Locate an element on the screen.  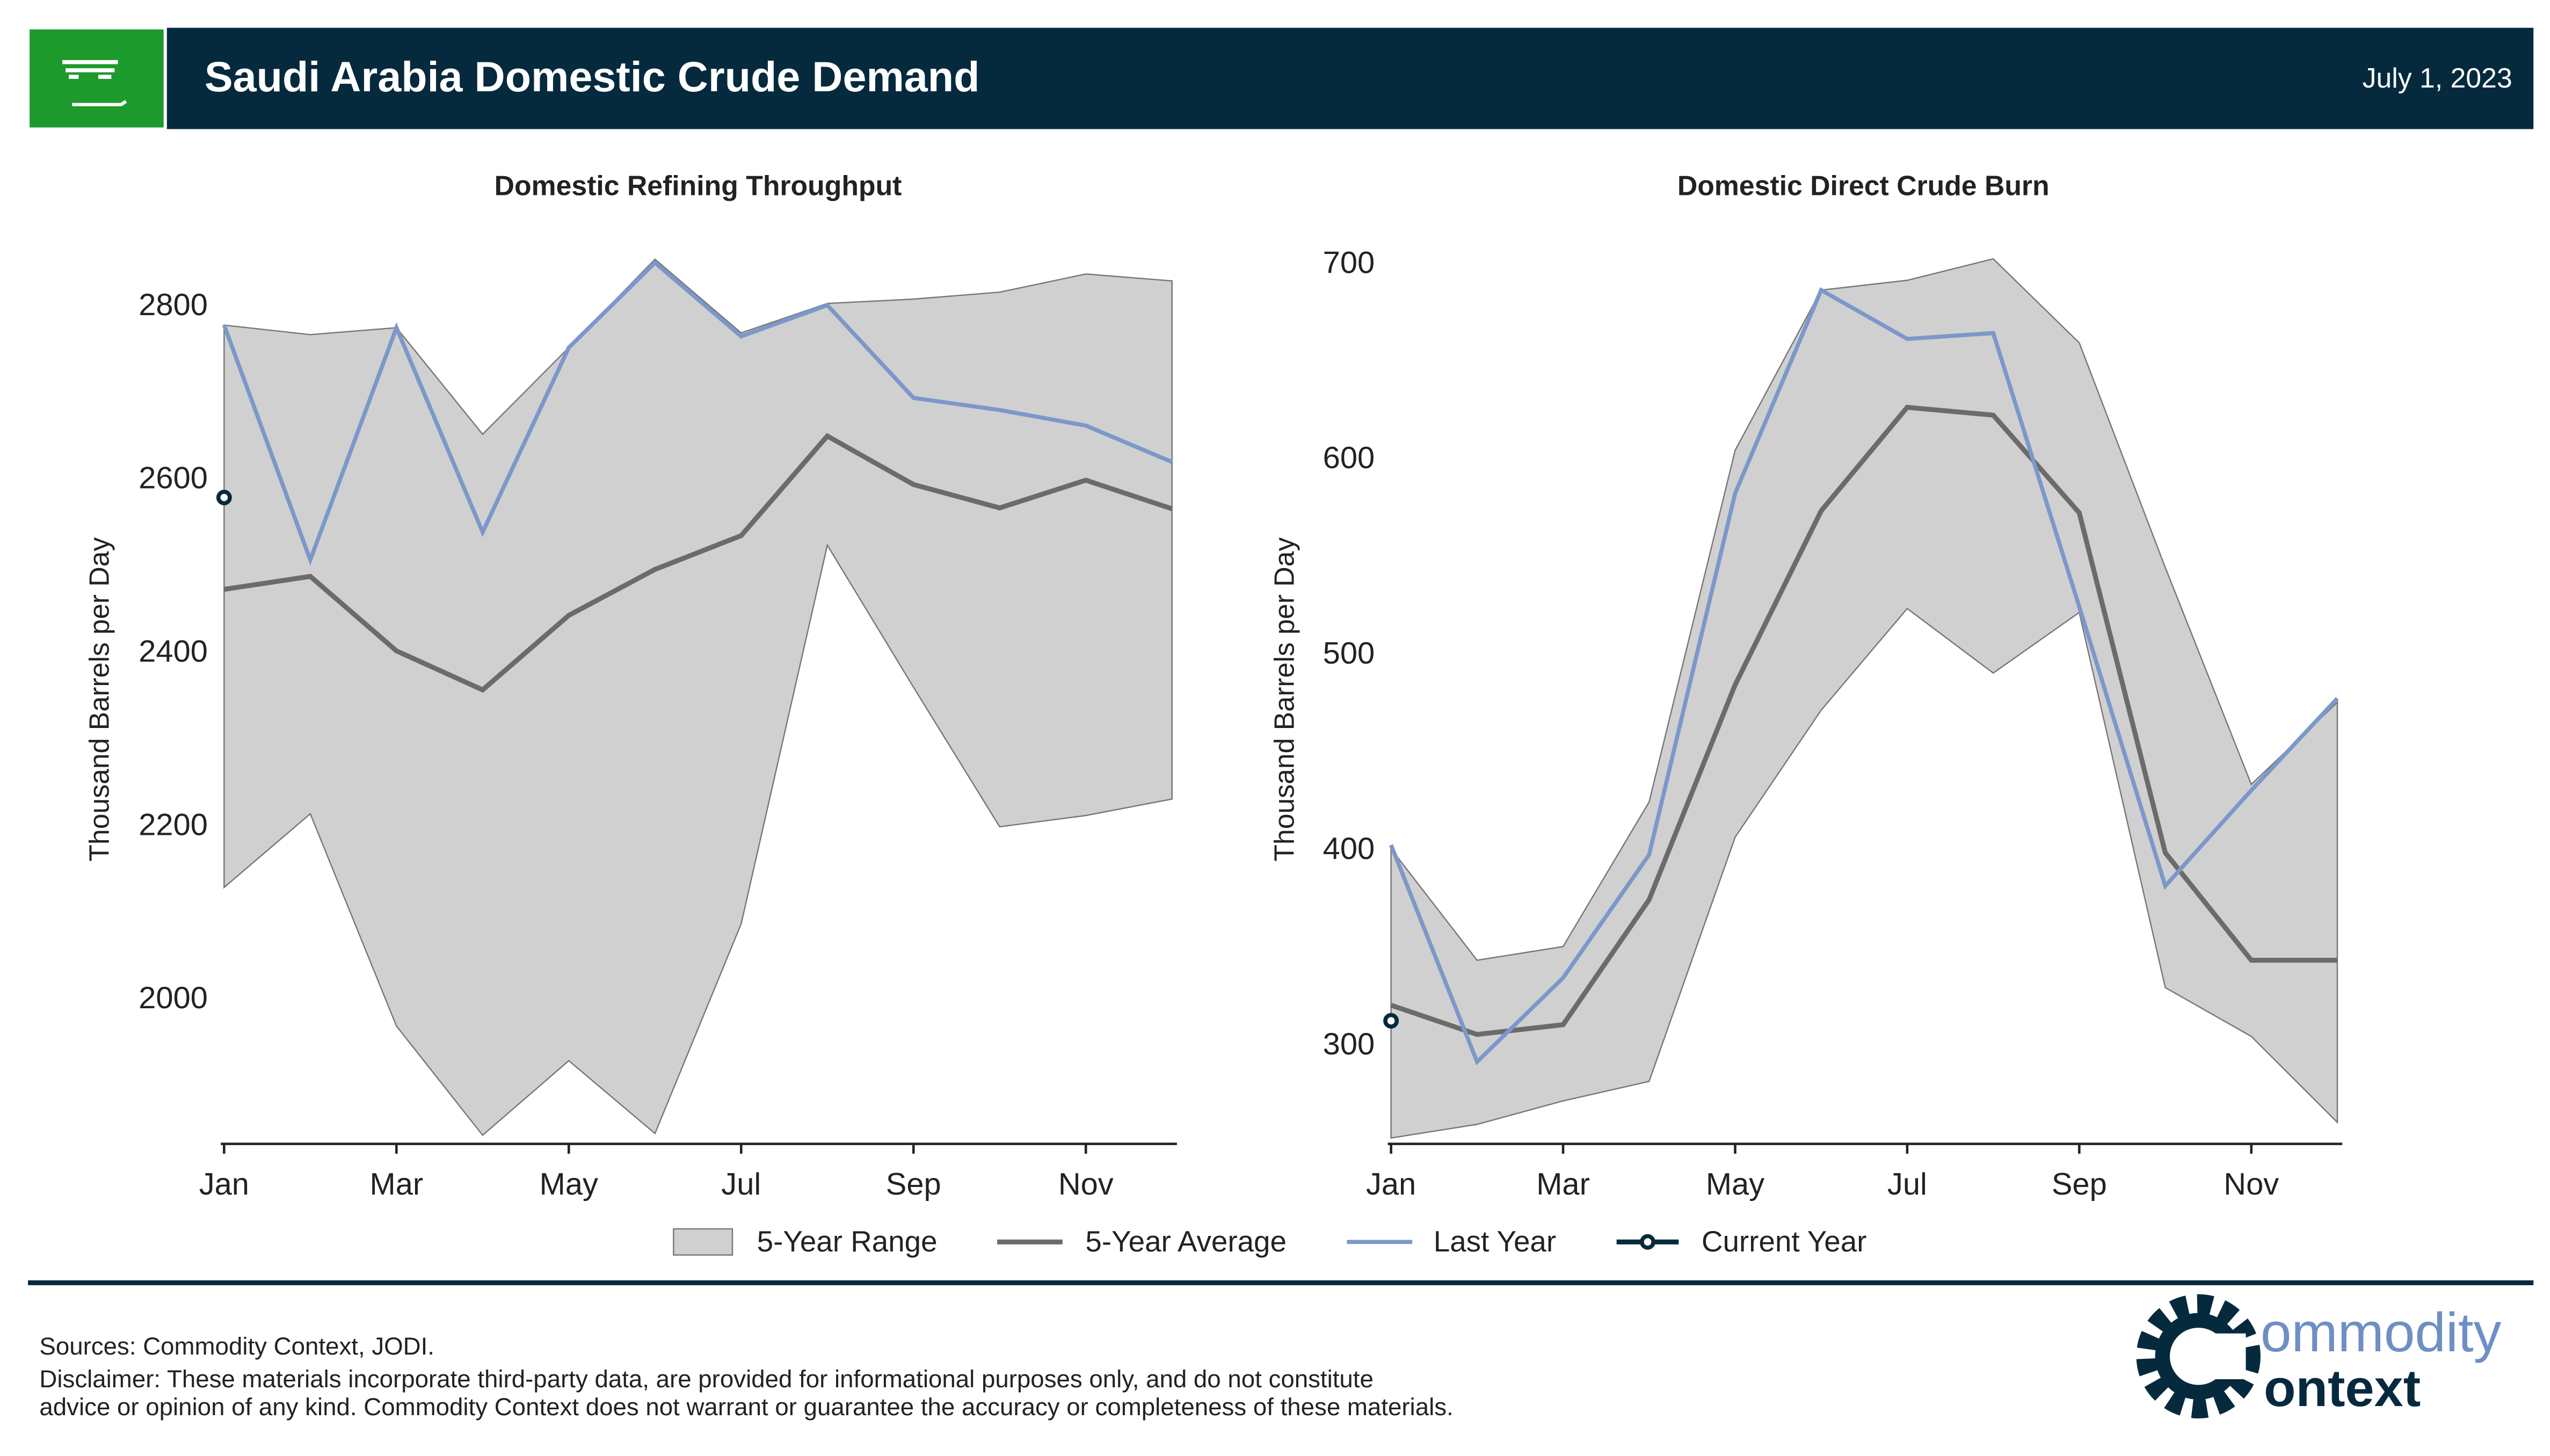
y-tick-label: 2400 is located at coordinates (173, 651).